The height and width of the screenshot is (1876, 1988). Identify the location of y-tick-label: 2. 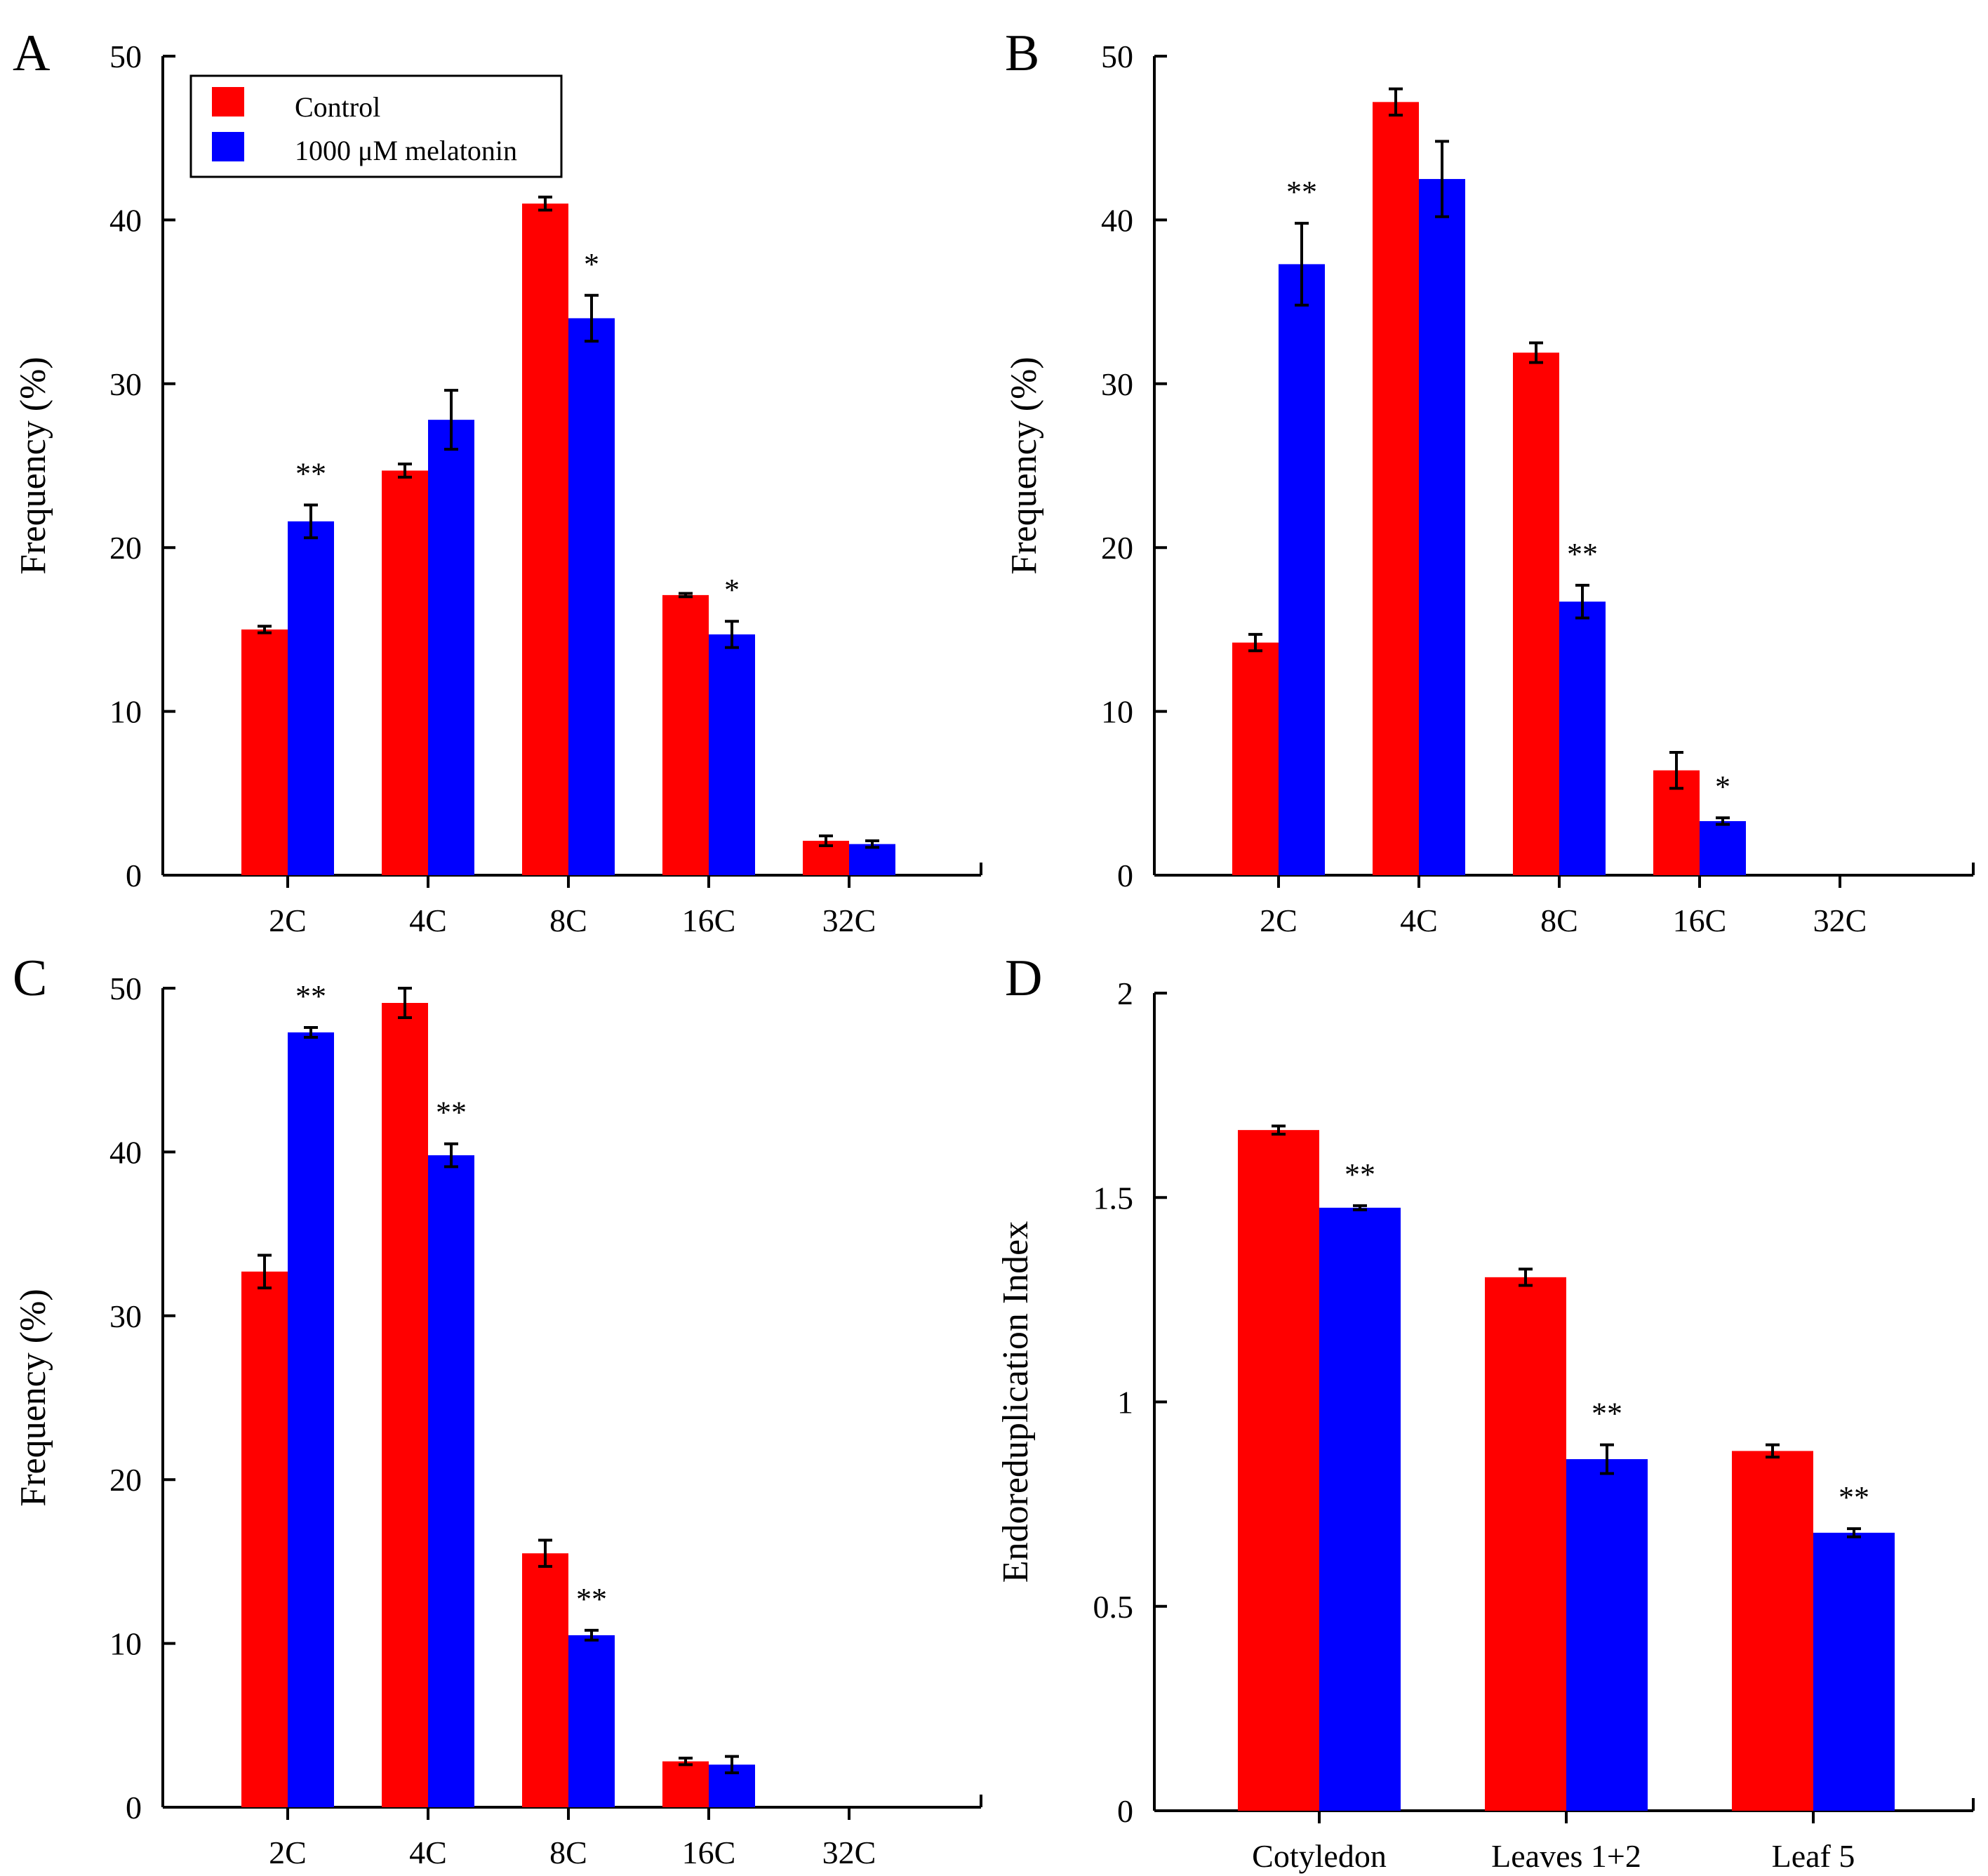
(1125, 993).